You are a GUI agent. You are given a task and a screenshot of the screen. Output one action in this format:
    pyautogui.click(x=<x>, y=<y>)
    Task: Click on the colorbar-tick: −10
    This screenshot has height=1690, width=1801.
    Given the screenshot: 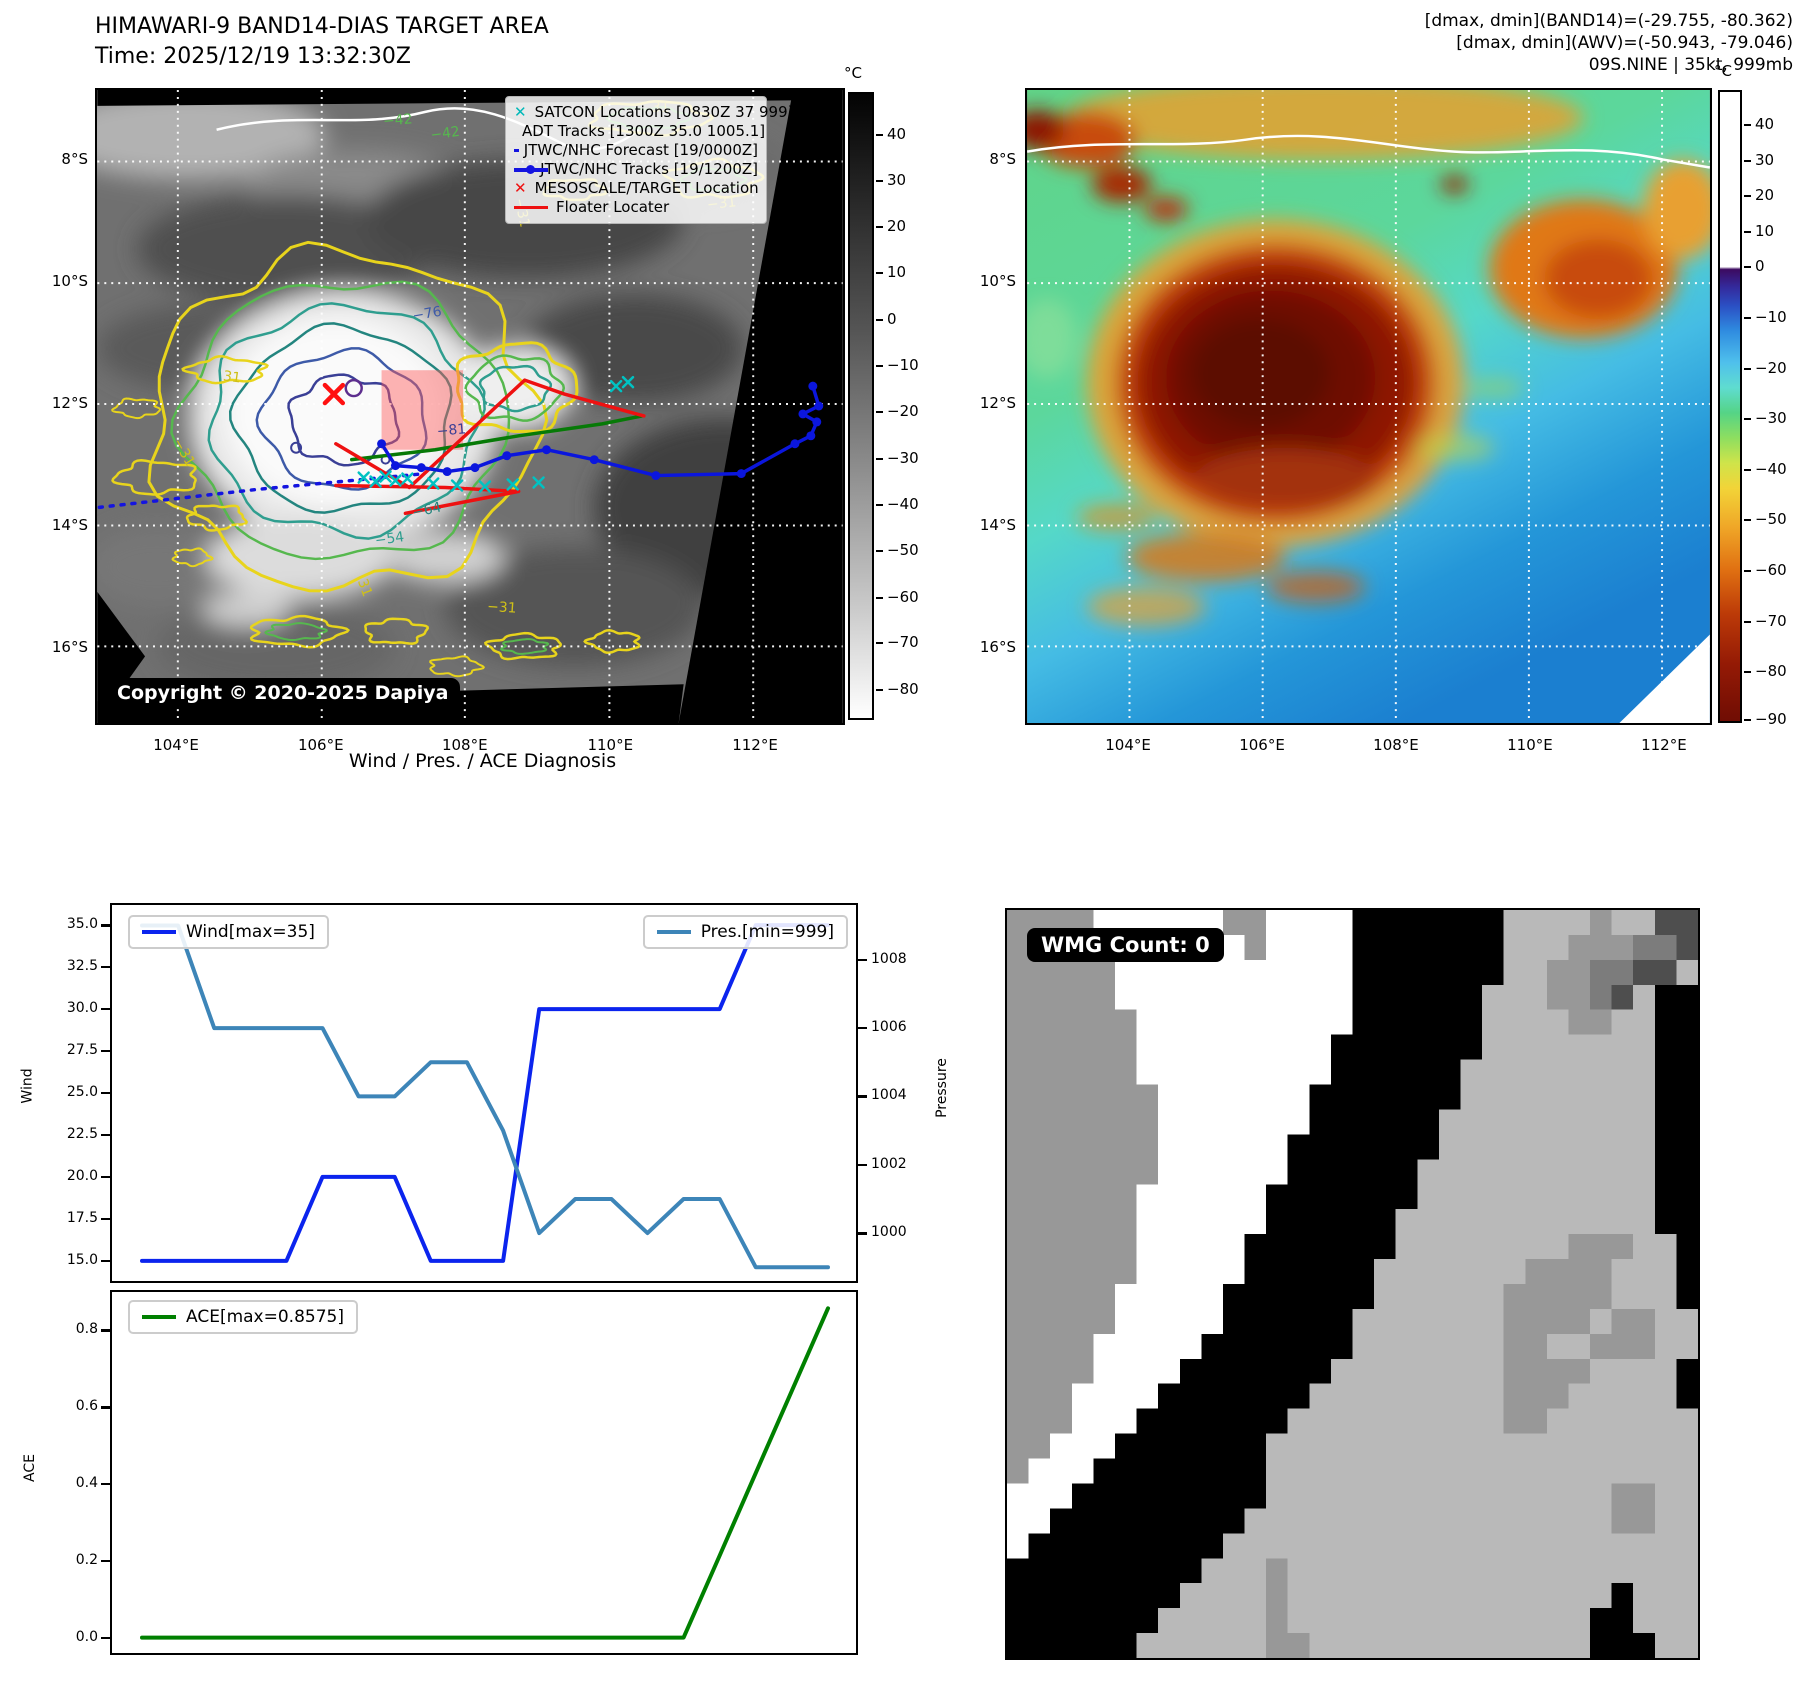 What is the action you would take?
    pyautogui.click(x=1771, y=316)
    